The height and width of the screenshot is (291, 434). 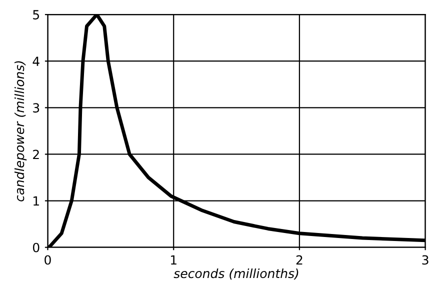 What do you see at coordinates (299, 259) in the screenshot?
I see `x-tick-label: 2` at bounding box center [299, 259].